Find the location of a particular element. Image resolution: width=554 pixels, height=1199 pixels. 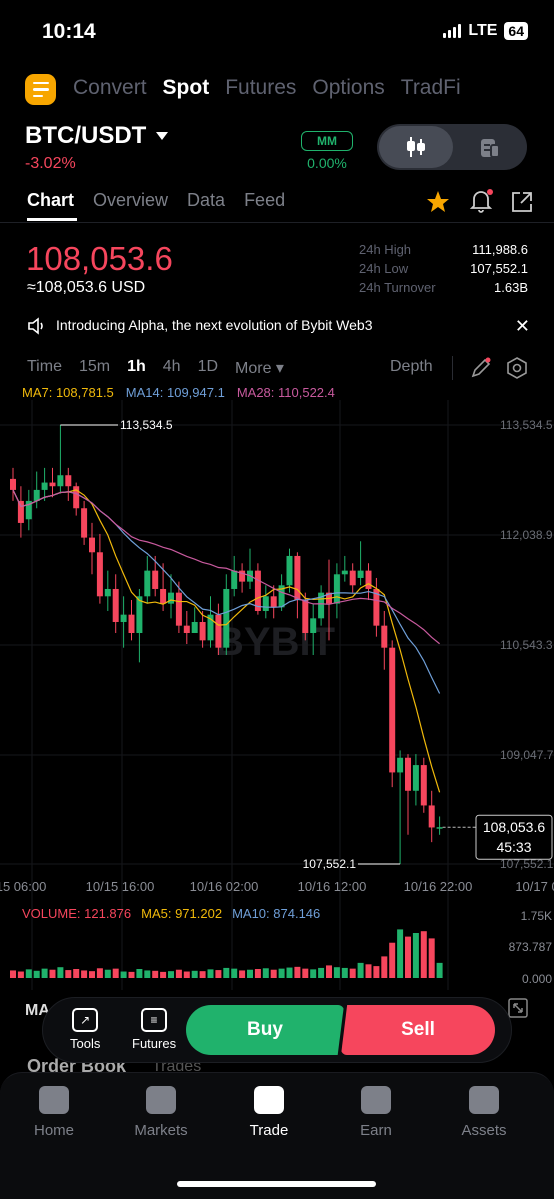

mm-badge: MM is located at coordinates (327, 141).